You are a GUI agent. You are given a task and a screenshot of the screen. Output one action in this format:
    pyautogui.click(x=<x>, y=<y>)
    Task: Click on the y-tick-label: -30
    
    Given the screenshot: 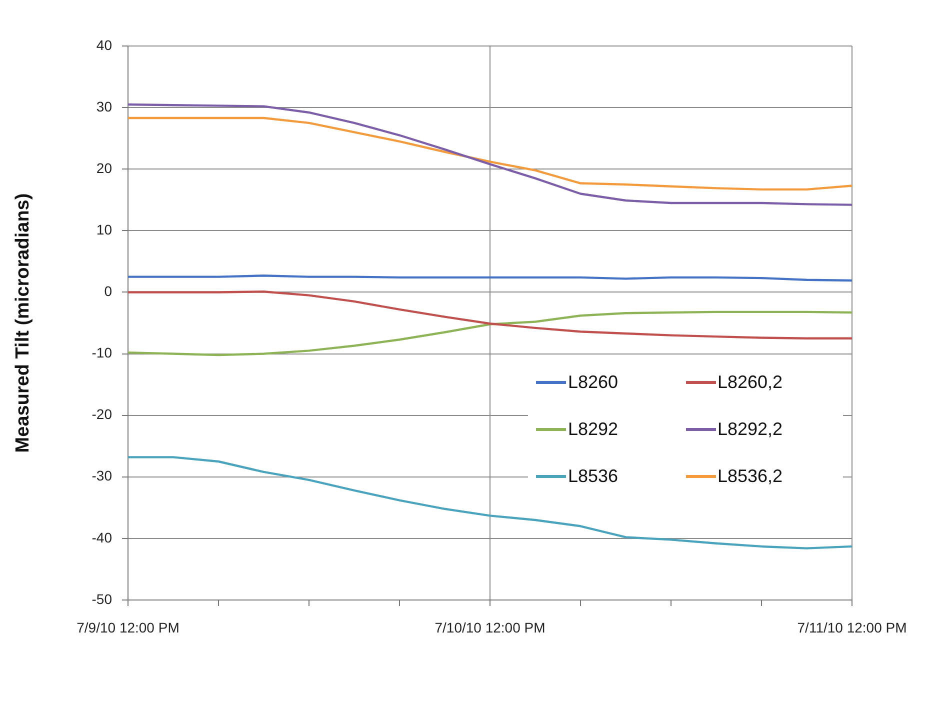 What is the action you would take?
    pyautogui.click(x=102, y=476)
    